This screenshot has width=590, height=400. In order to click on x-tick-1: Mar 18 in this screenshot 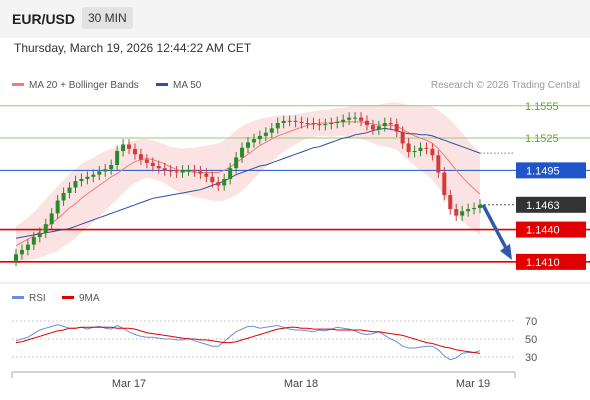, I will do `click(301, 384)`.